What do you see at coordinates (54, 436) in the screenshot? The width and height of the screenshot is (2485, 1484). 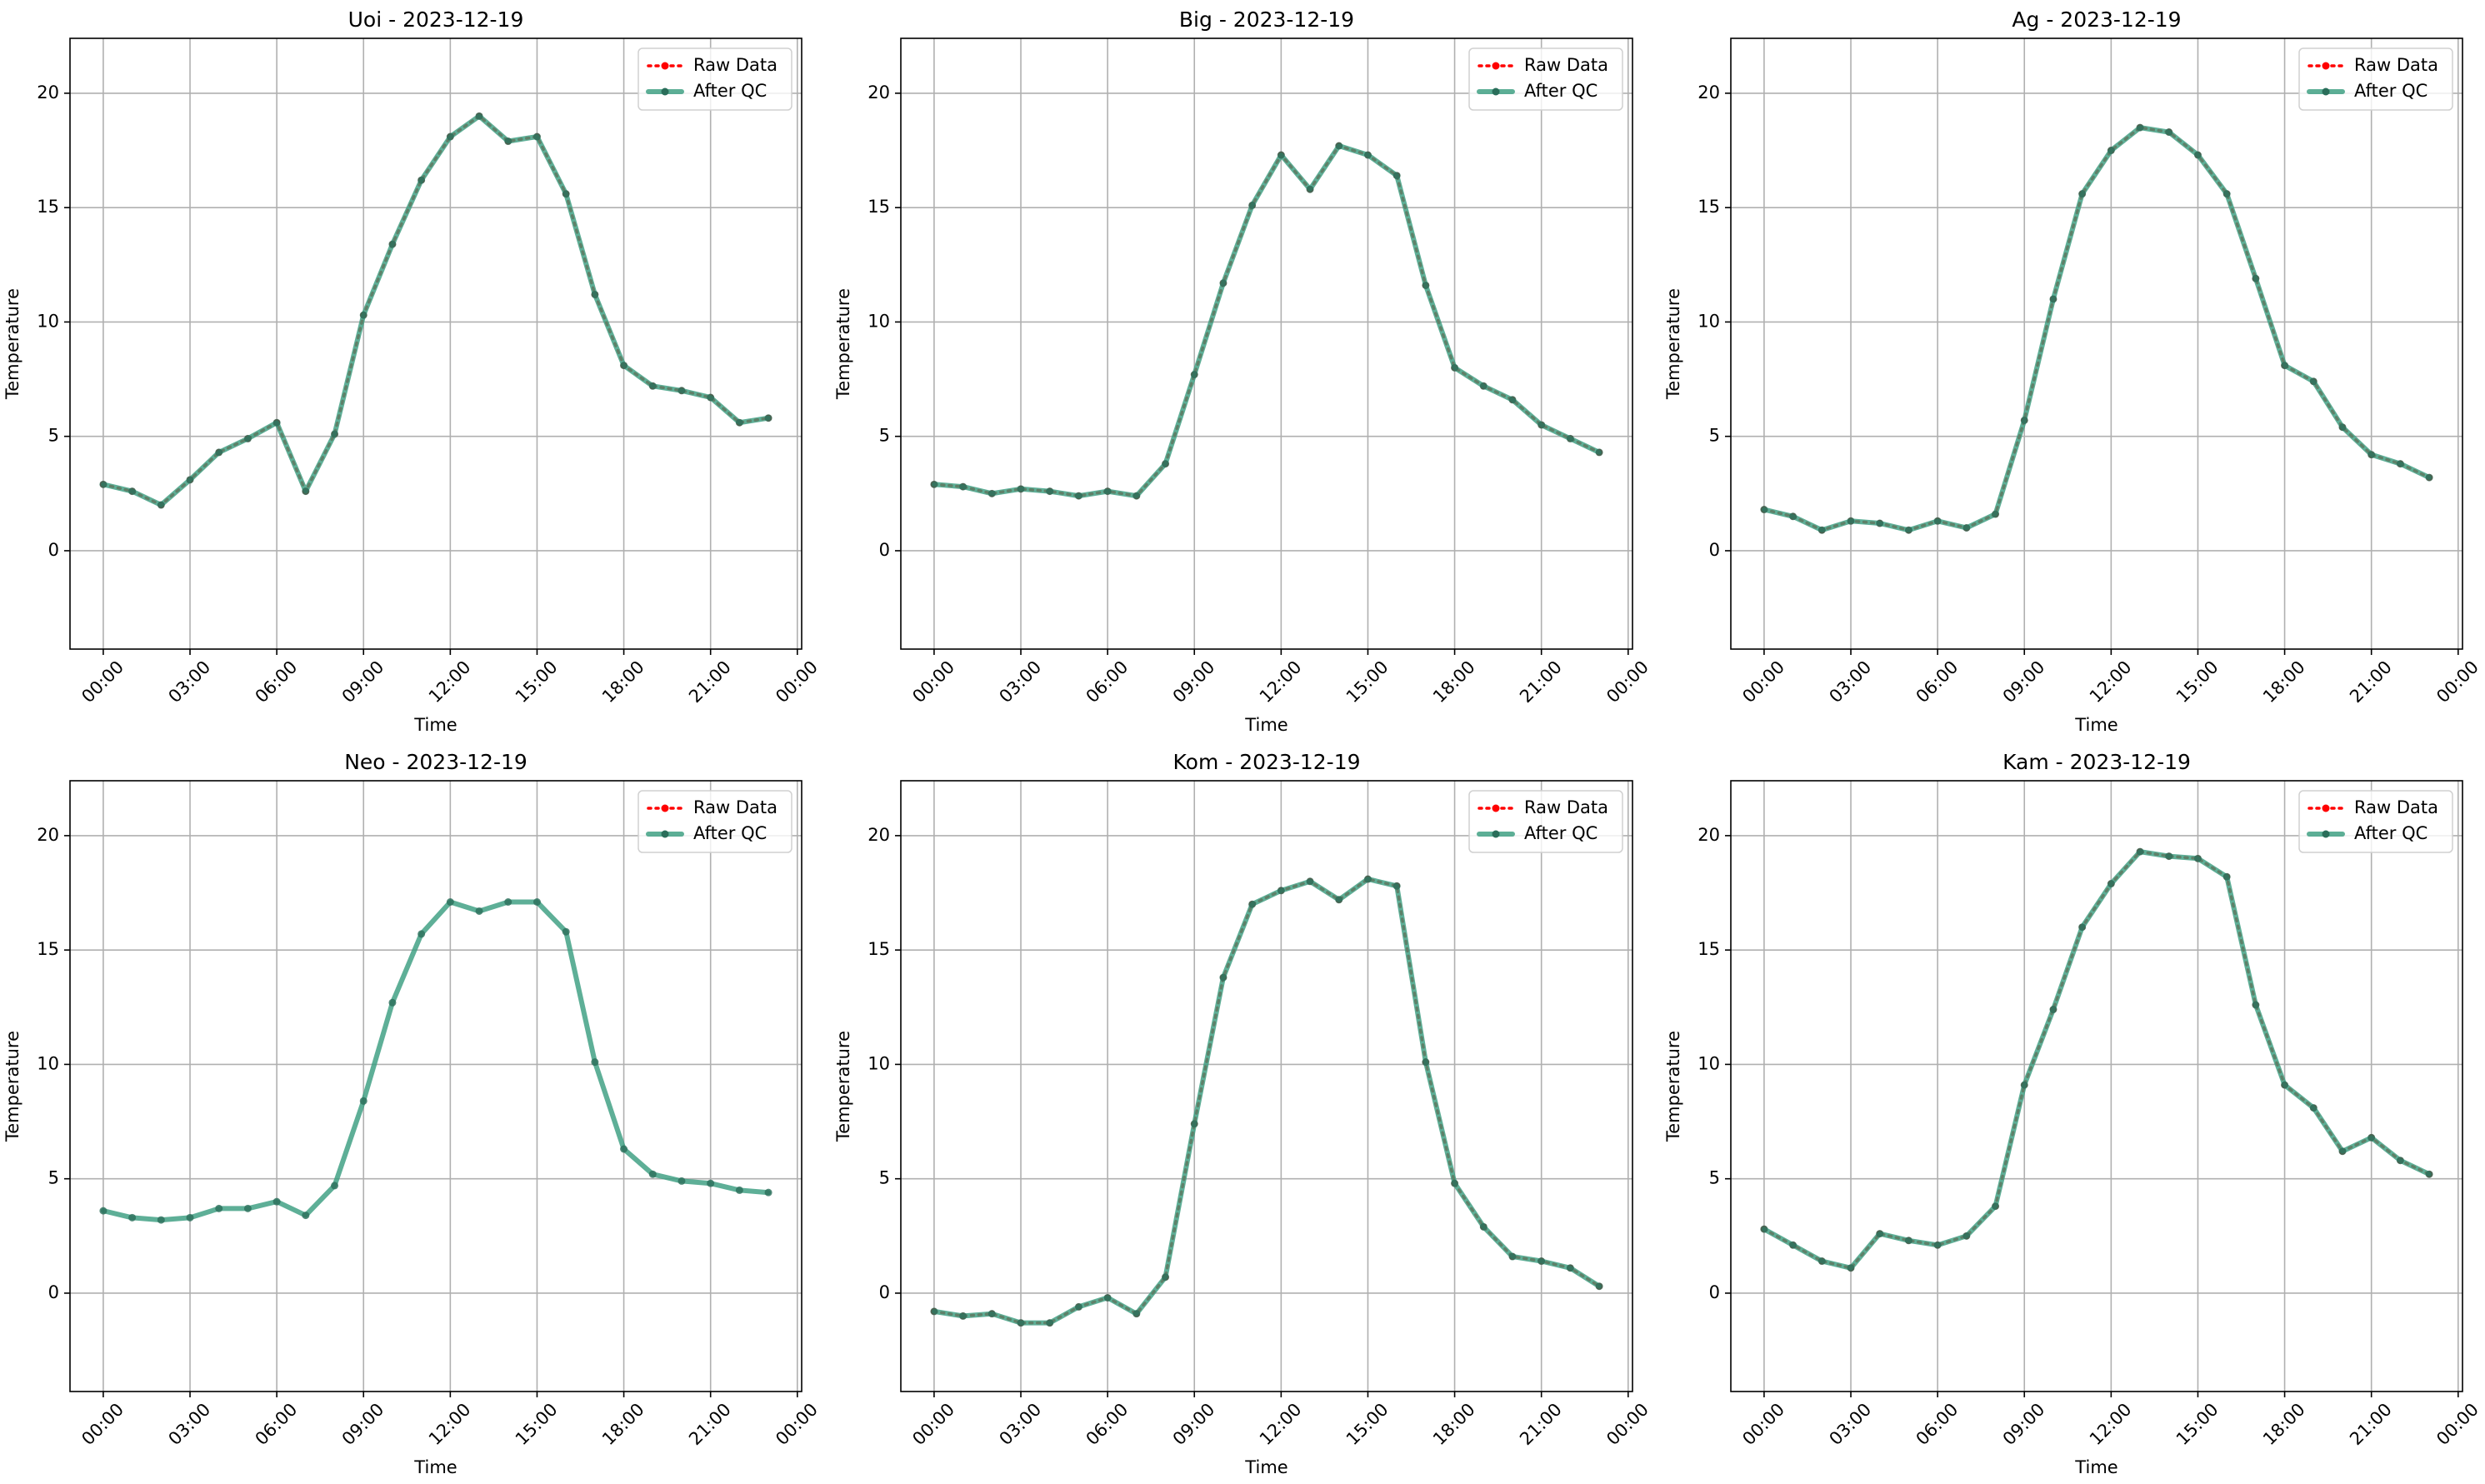 I see `y-tick-label: 5` at bounding box center [54, 436].